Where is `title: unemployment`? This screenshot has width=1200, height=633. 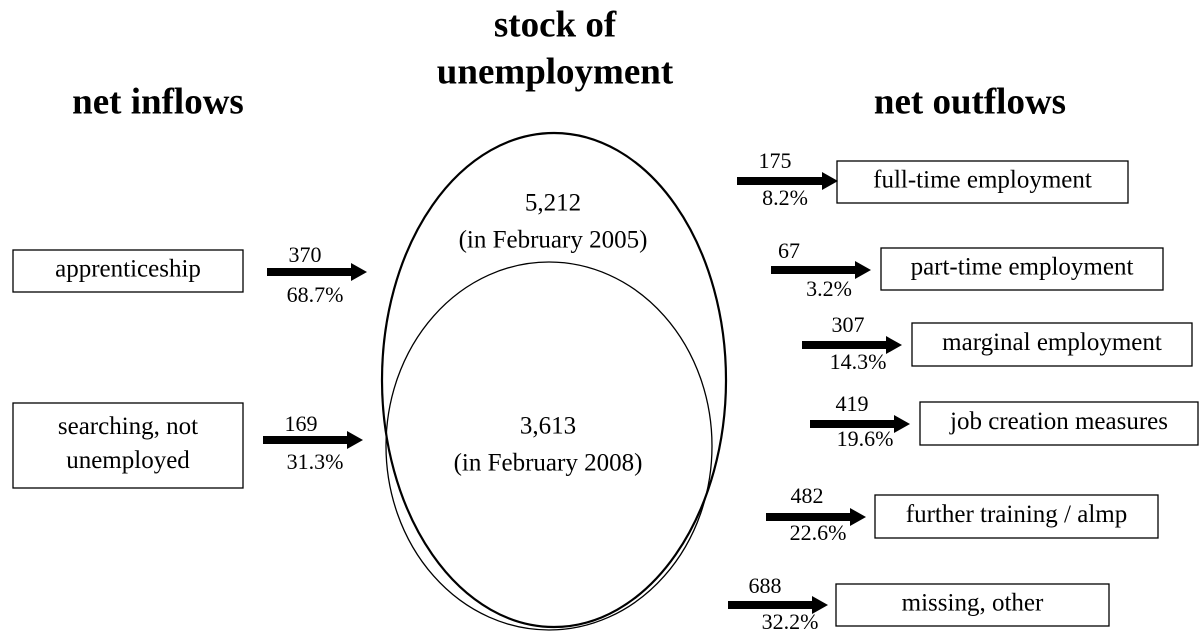 title: unemployment is located at coordinates (555, 71).